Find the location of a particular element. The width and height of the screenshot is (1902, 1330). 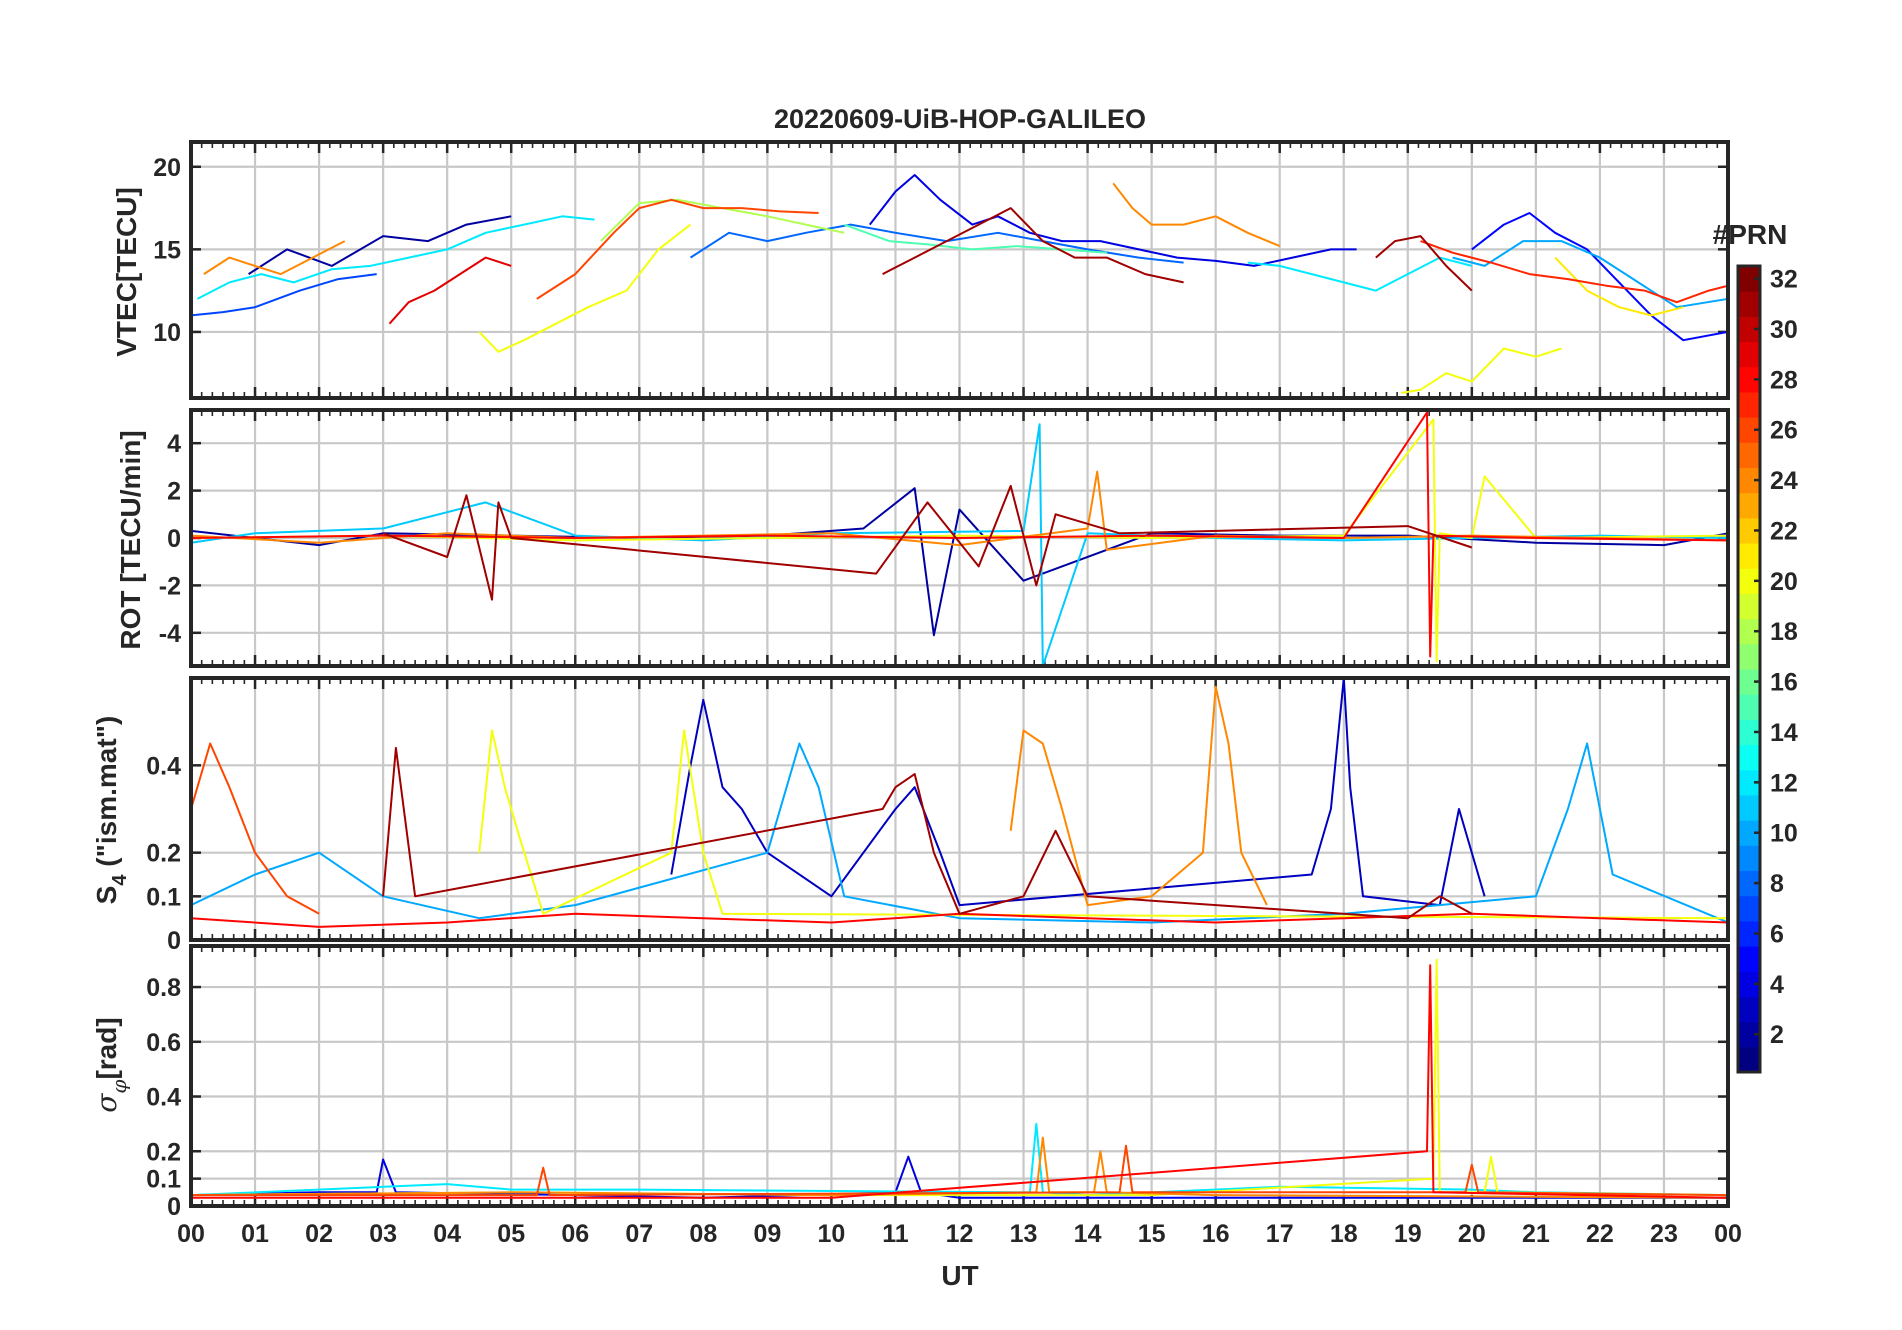

colorbar-tick-label: 32 is located at coordinates (1784, 280).